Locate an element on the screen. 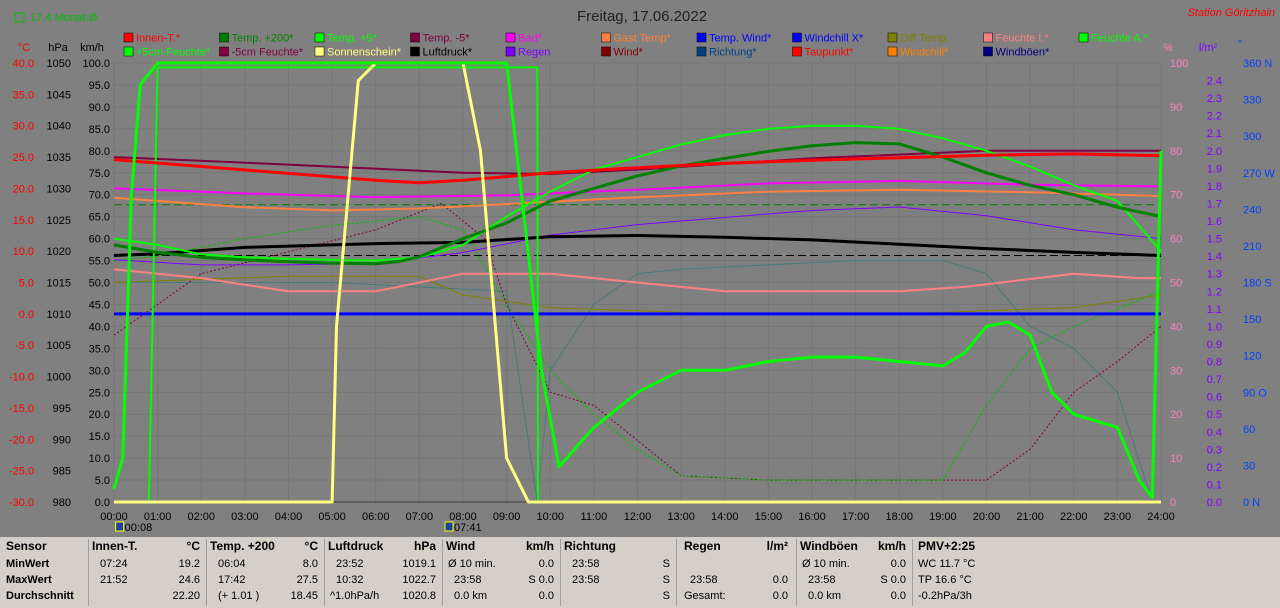 The height and width of the screenshot is (608, 1280). tick-temp: 5.0 is located at coordinates (26, 284).